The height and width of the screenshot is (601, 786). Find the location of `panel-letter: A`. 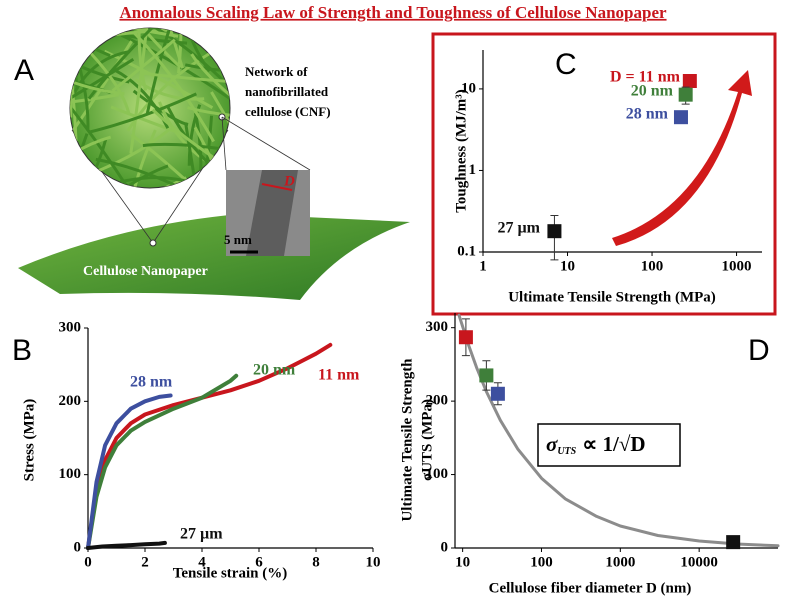

panel-letter: A is located at coordinates (24, 70).